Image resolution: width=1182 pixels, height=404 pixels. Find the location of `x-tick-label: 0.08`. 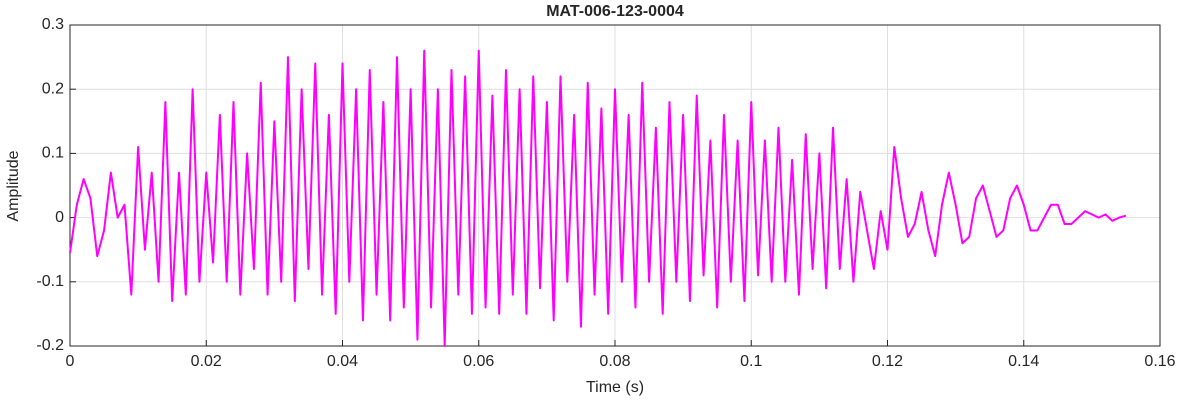

x-tick-label: 0.08 is located at coordinates (614, 361).